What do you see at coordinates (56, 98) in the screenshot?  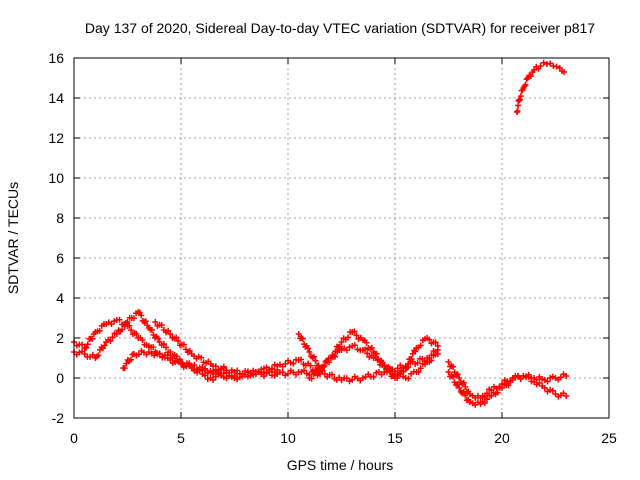 I see `y-tick-label: 14` at bounding box center [56, 98].